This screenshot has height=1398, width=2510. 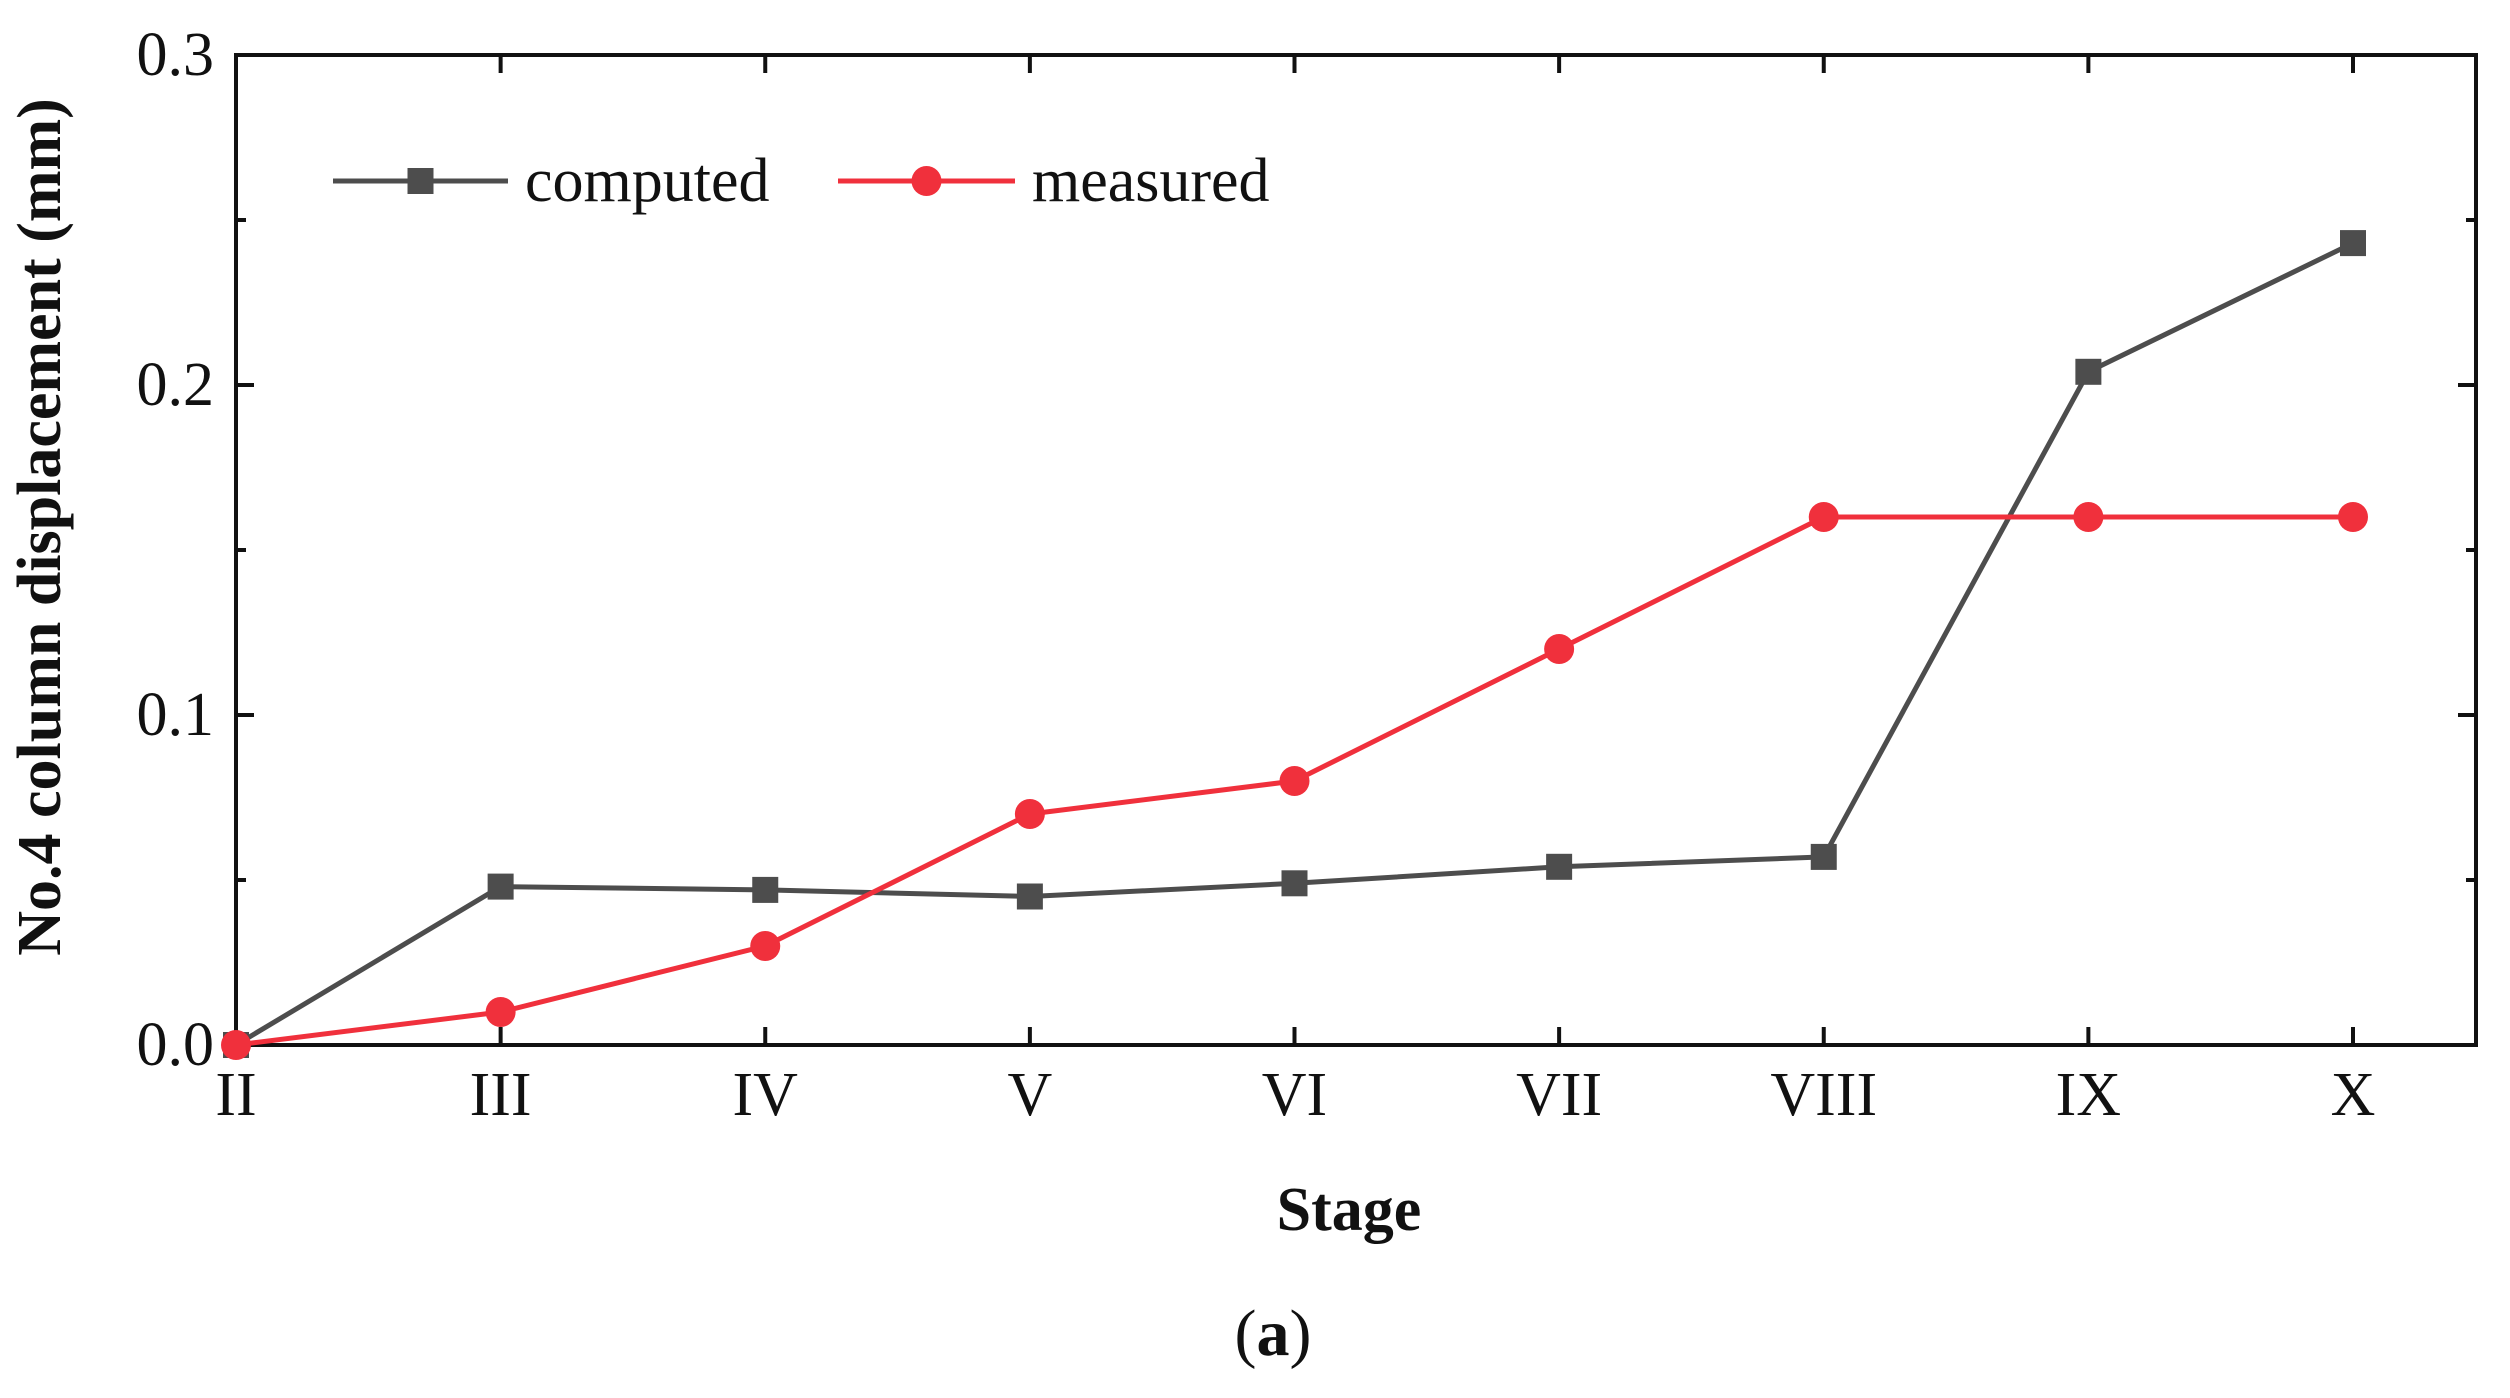 I want to click on y-tick-label: 0.1, so click(x=176, y=715).